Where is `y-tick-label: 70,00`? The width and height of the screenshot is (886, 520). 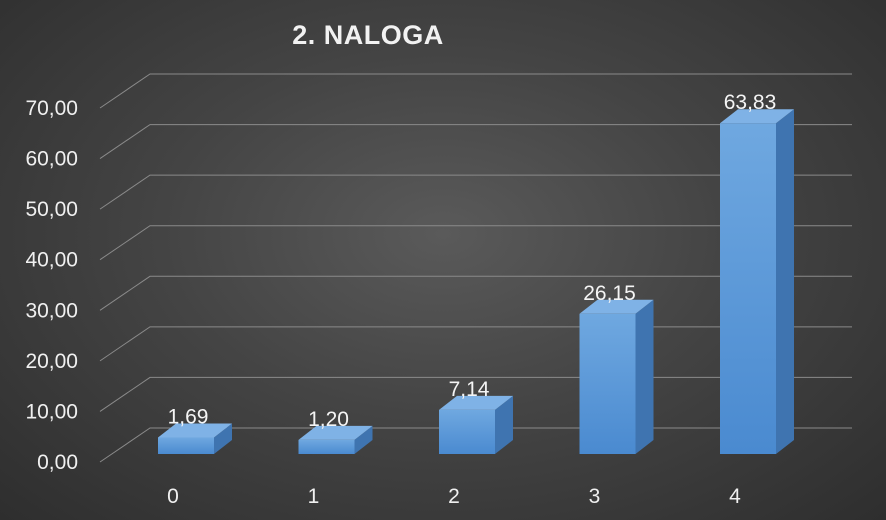
y-tick-label: 70,00 is located at coordinates (51, 108).